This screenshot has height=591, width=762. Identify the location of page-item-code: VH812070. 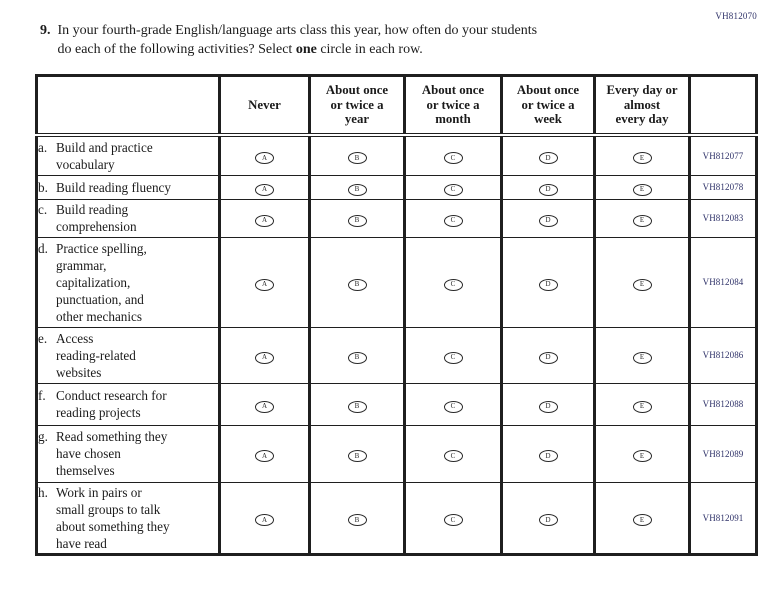
(736, 16).